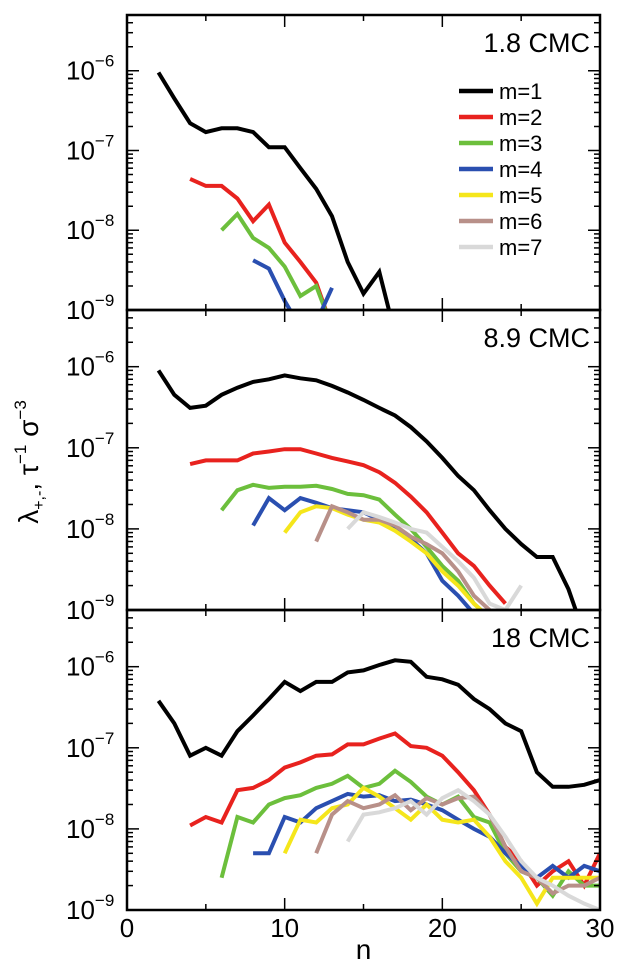 The height and width of the screenshot is (966, 617). Describe the element at coordinates (284, 928) in the screenshot. I see `x-tick-label: 10` at that location.